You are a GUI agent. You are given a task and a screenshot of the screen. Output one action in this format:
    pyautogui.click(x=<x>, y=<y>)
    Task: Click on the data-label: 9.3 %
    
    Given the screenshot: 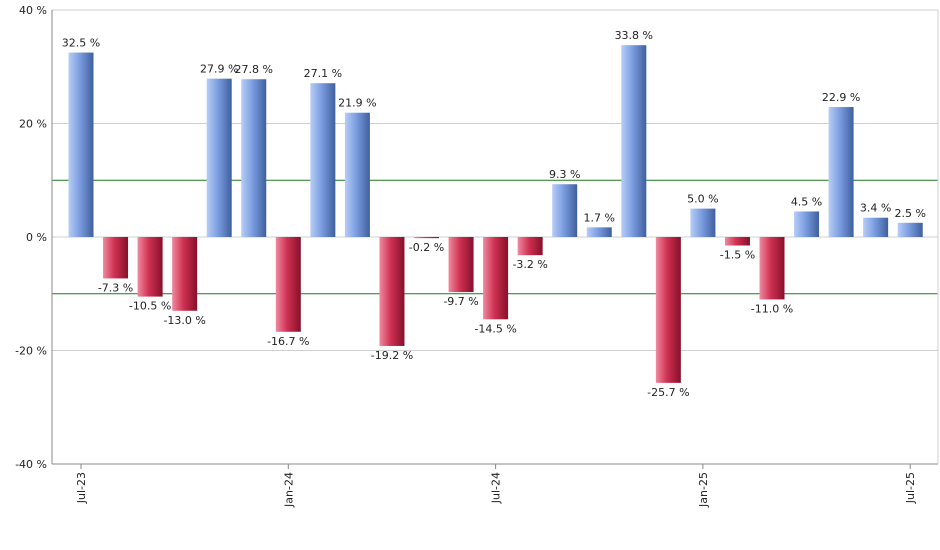 What is the action you would take?
    pyautogui.click(x=564, y=174)
    